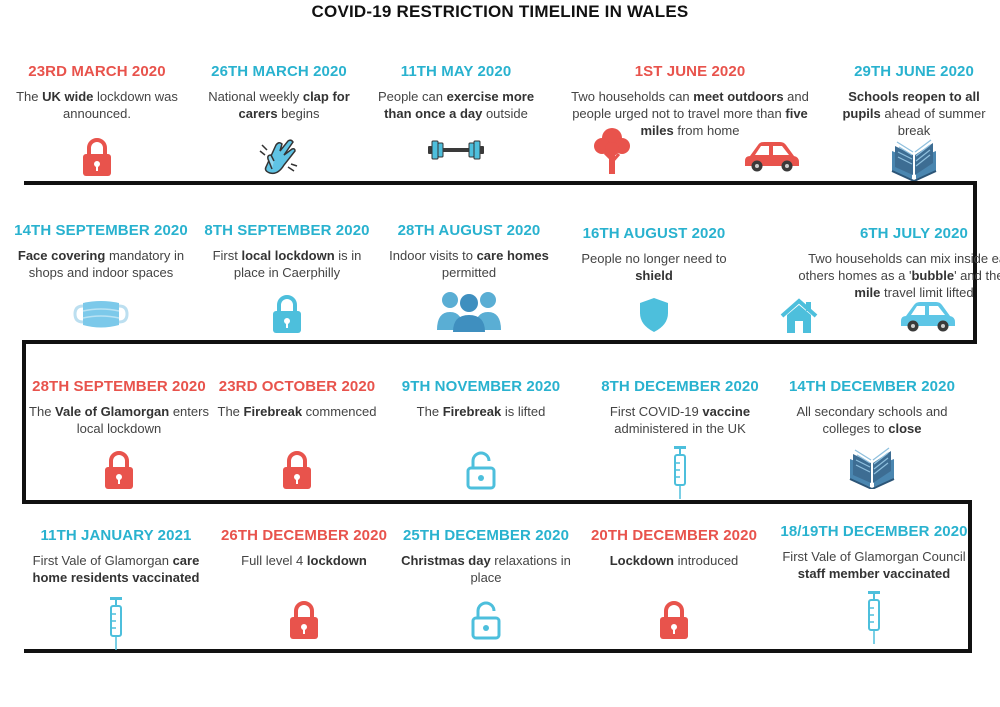  Describe the element at coordinates (874, 531) in the screenshot. I see `event-date: 18/19TH DECEMBER 2020` at that location.